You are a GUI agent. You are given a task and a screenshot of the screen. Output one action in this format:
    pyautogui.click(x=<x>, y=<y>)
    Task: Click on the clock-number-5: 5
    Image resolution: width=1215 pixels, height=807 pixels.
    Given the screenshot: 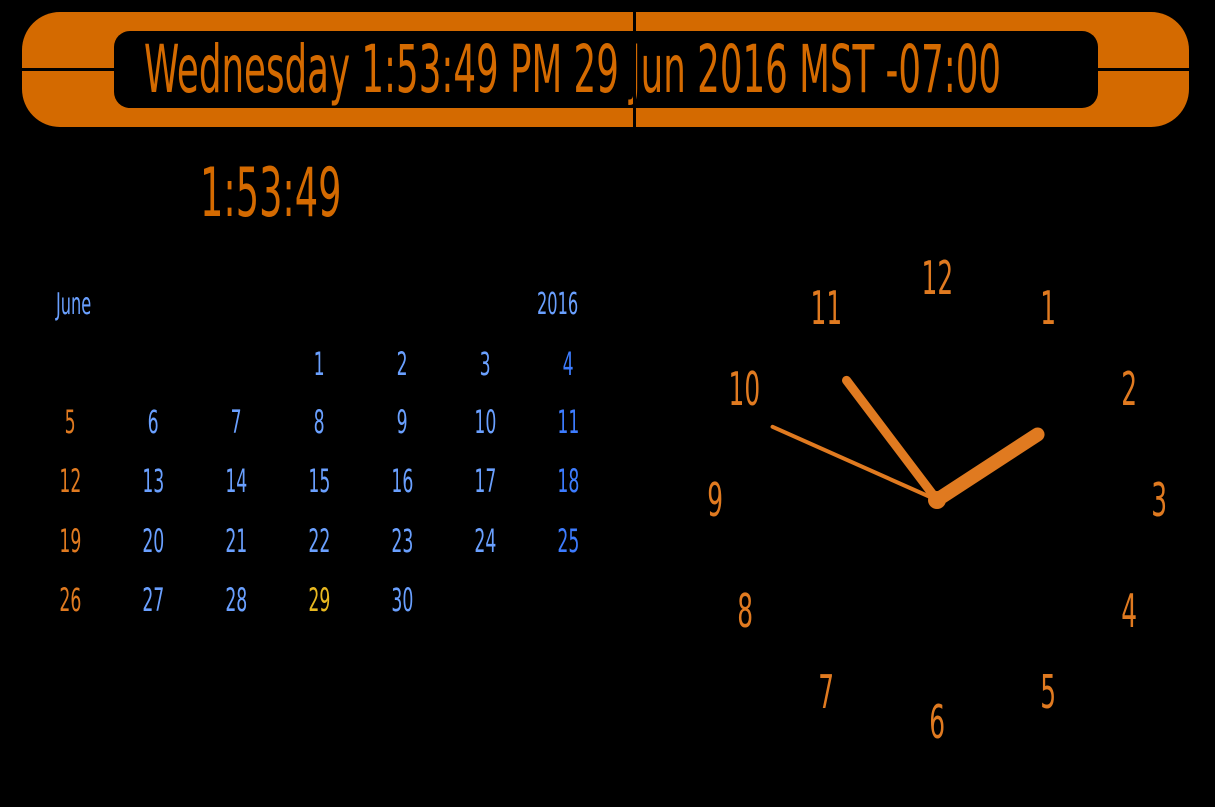 What is the action you would take?
    pyautogui.click(x=1048, y=692)
    